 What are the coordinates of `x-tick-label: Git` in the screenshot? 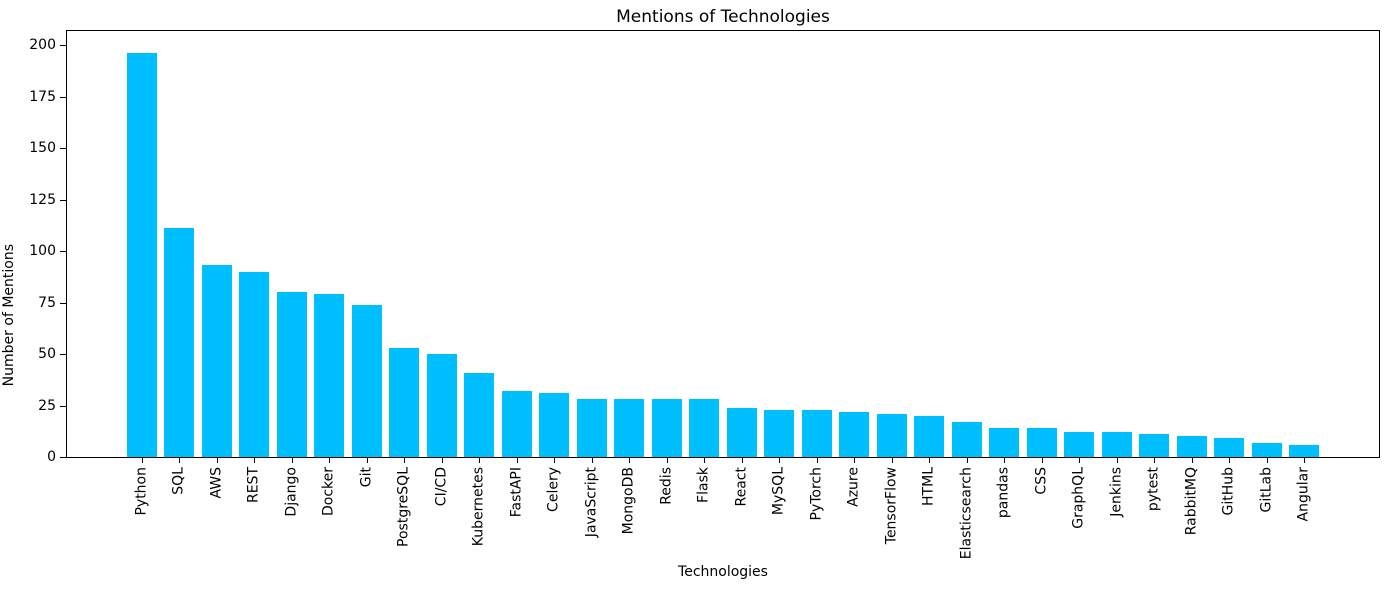 It's located at (366, 477).